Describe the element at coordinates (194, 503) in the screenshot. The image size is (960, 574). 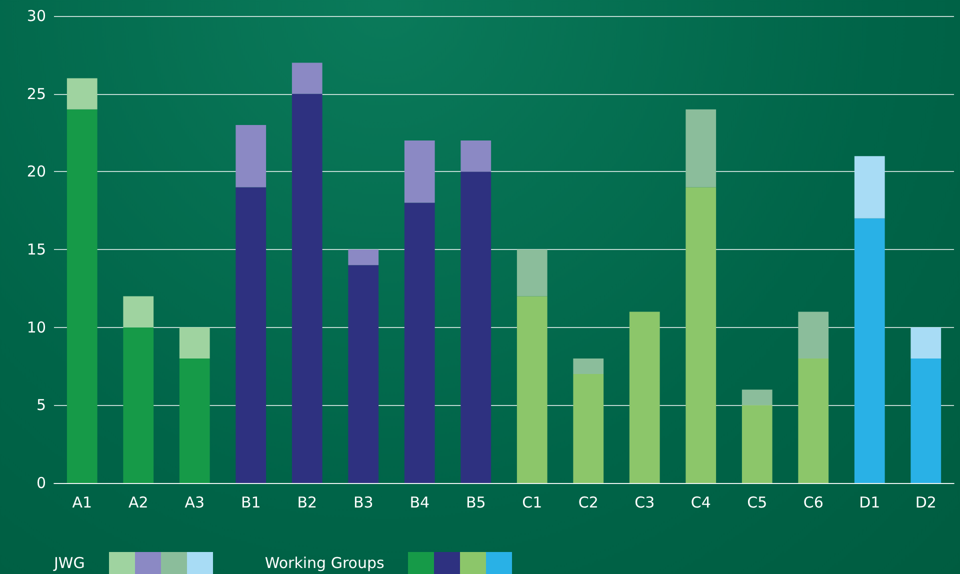
I see `x-tick-label: A3` at that location.